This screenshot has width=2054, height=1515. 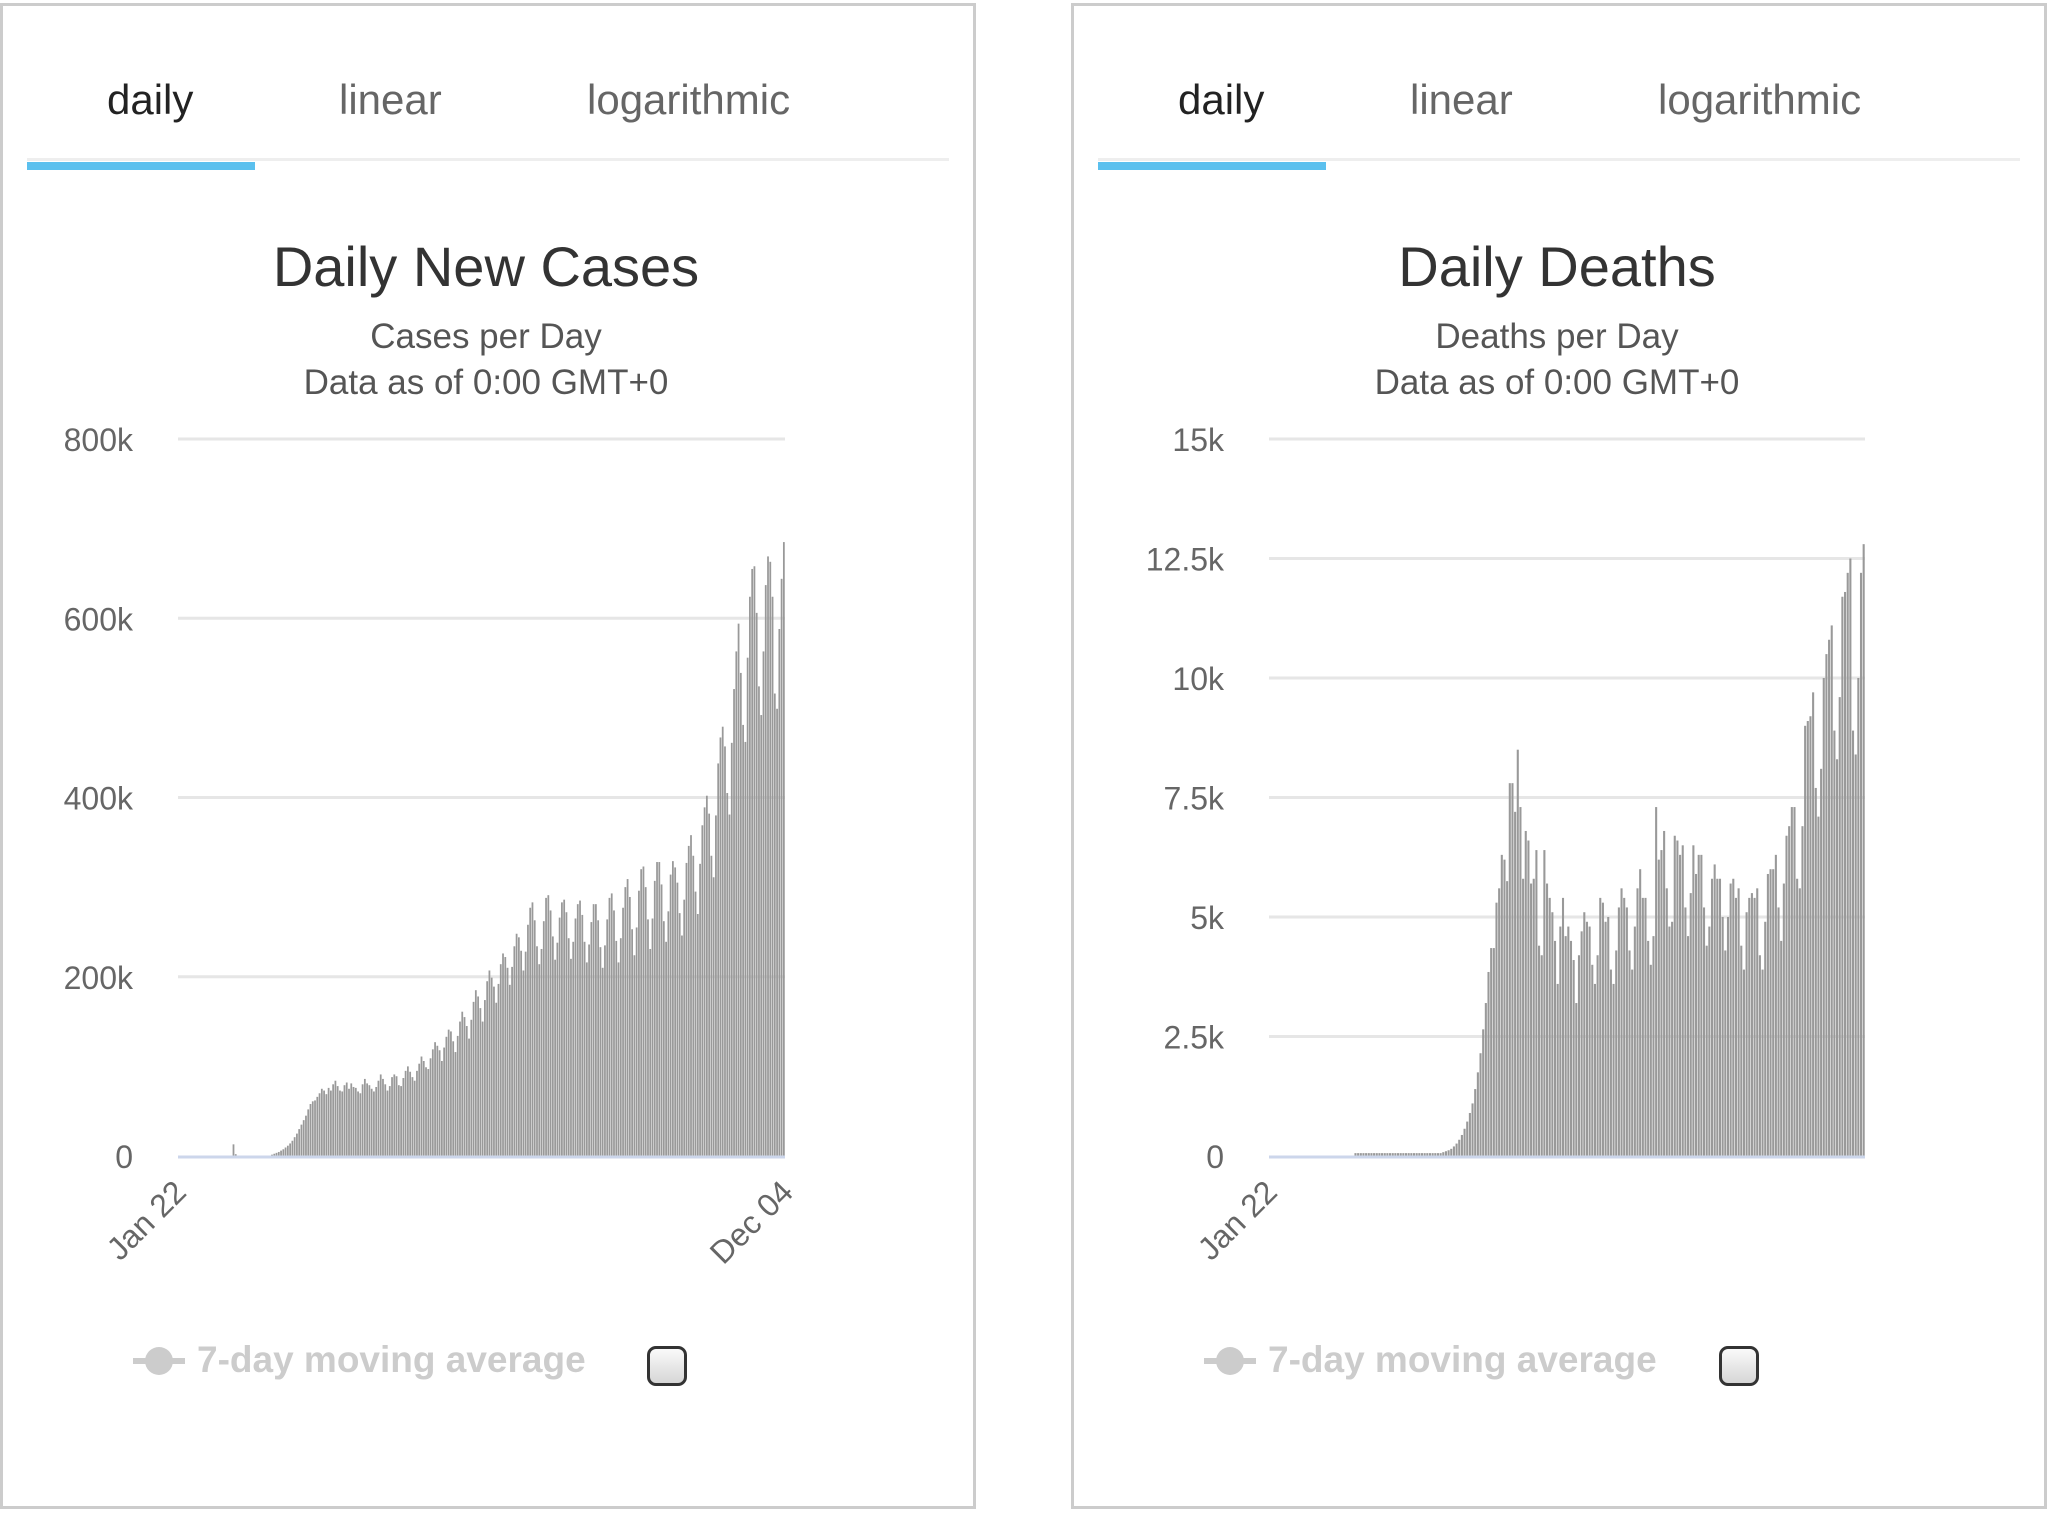 What do you see at coordinates (1461, 99) in the screenshot?
I see `tab-linear: linear` at bounding box center [1461, 99].